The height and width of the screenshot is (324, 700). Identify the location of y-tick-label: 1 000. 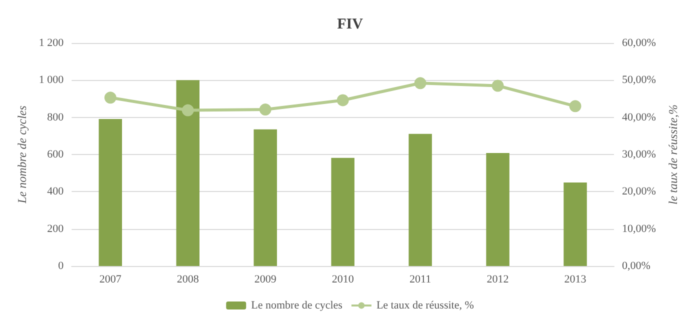
(51, 80).